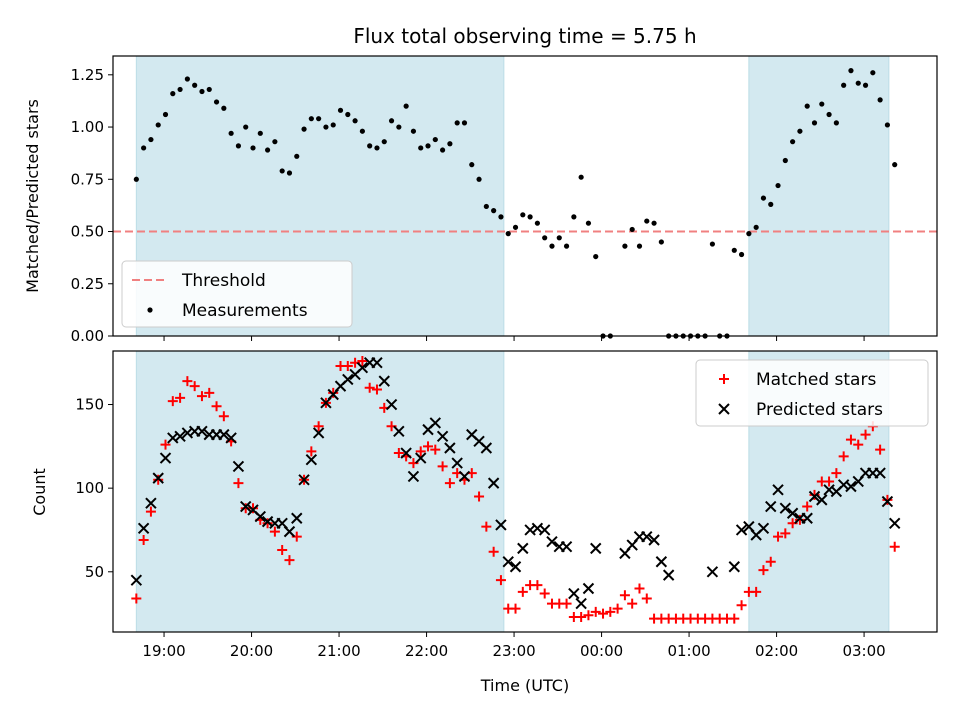 This screenshot has width=960, height=720. I want to click on x-tick-label: 22:00, so click(426, 651).